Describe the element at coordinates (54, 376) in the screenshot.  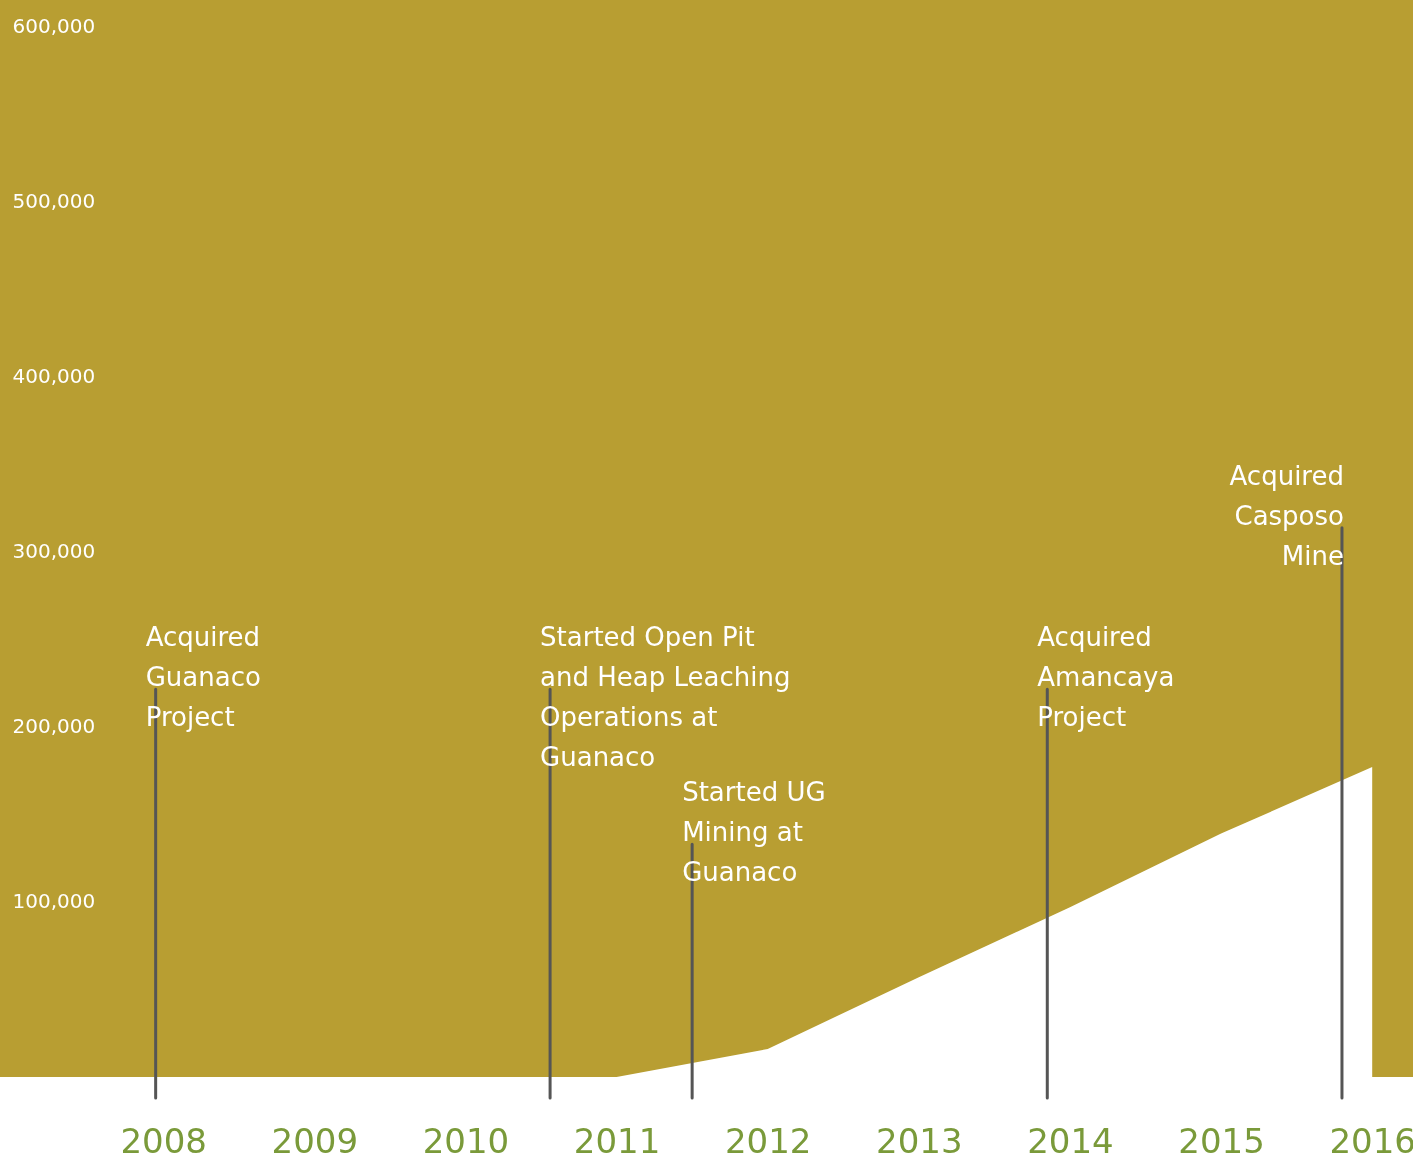
I see `y-tick-label: 400,000` at that location.